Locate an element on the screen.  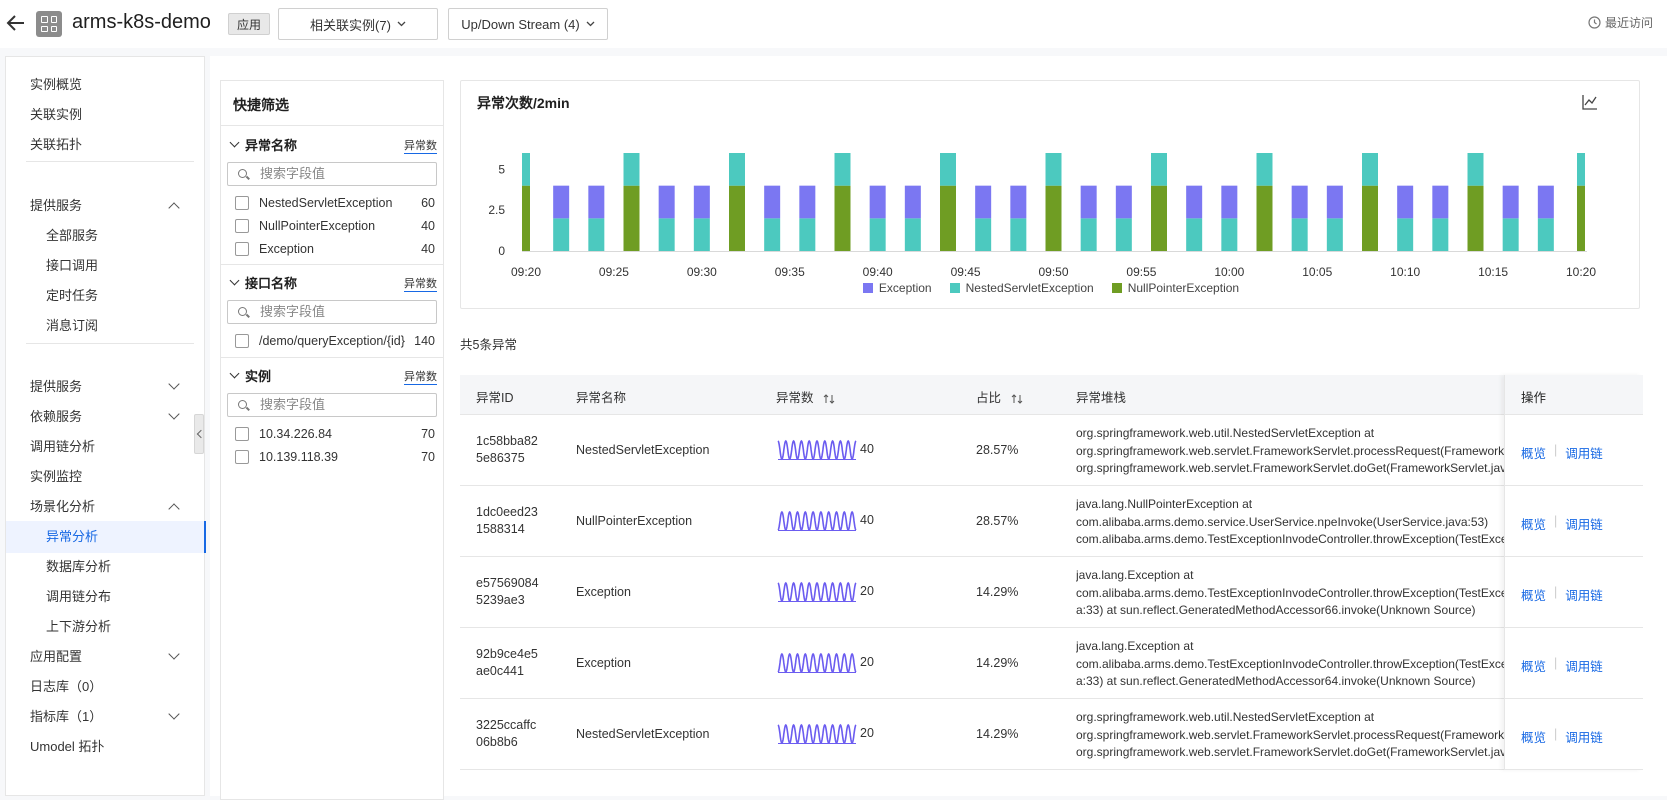
header-count: 异常数 is located at coordinates (805, 396).